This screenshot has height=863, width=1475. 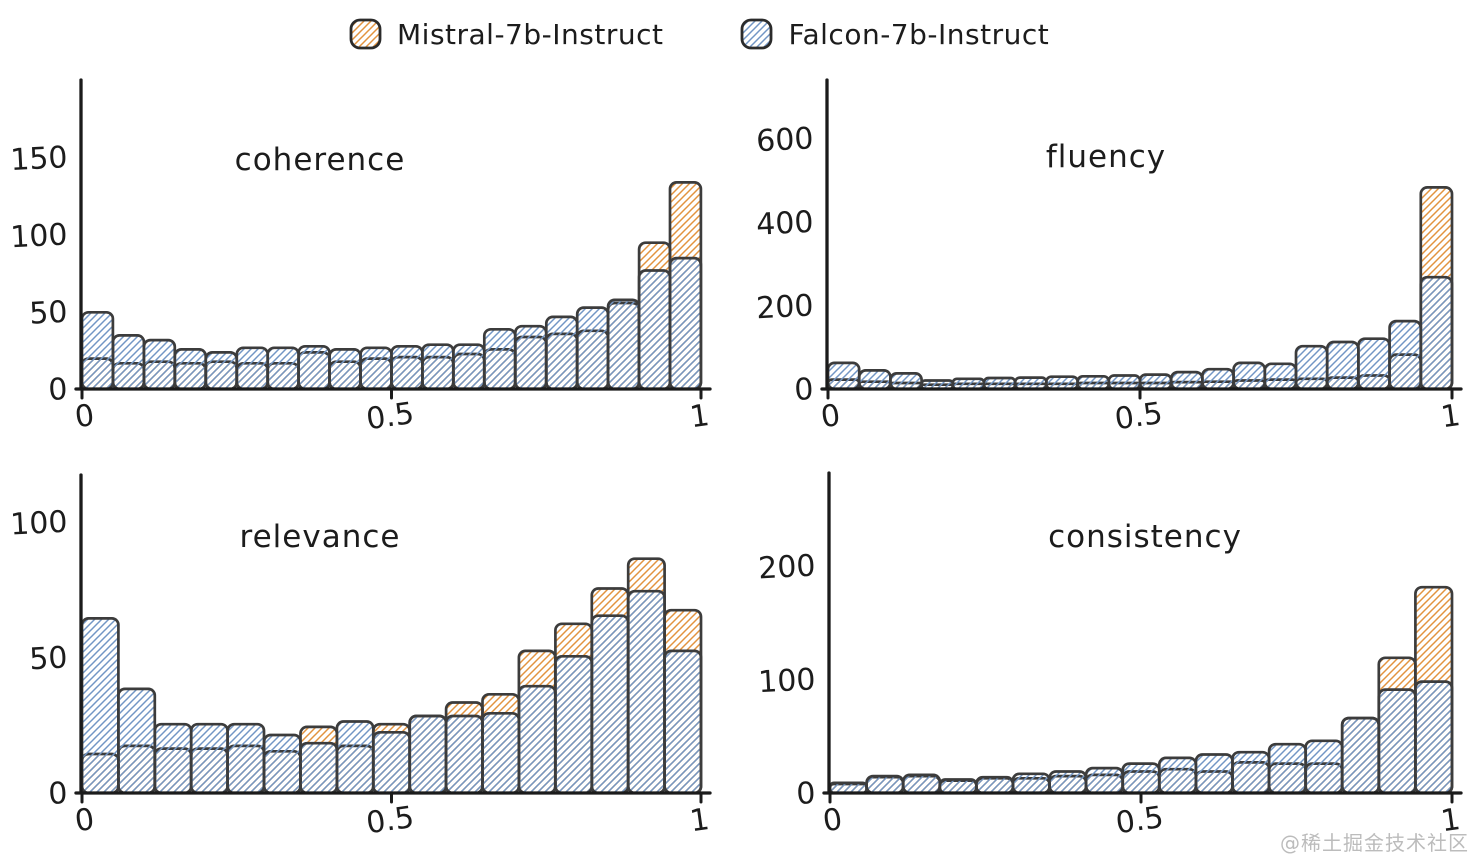 What do you see at coordinates (320, 537) in the screenshot?
I see `chart-title: relevance` at bounding box center [320, 537].